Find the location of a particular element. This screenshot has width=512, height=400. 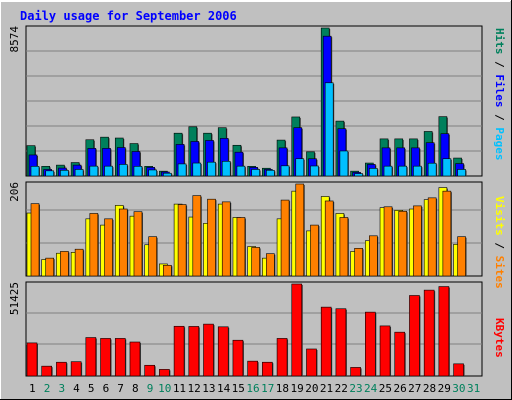

day-label-23: 23 is located at coordinates (355, 388).